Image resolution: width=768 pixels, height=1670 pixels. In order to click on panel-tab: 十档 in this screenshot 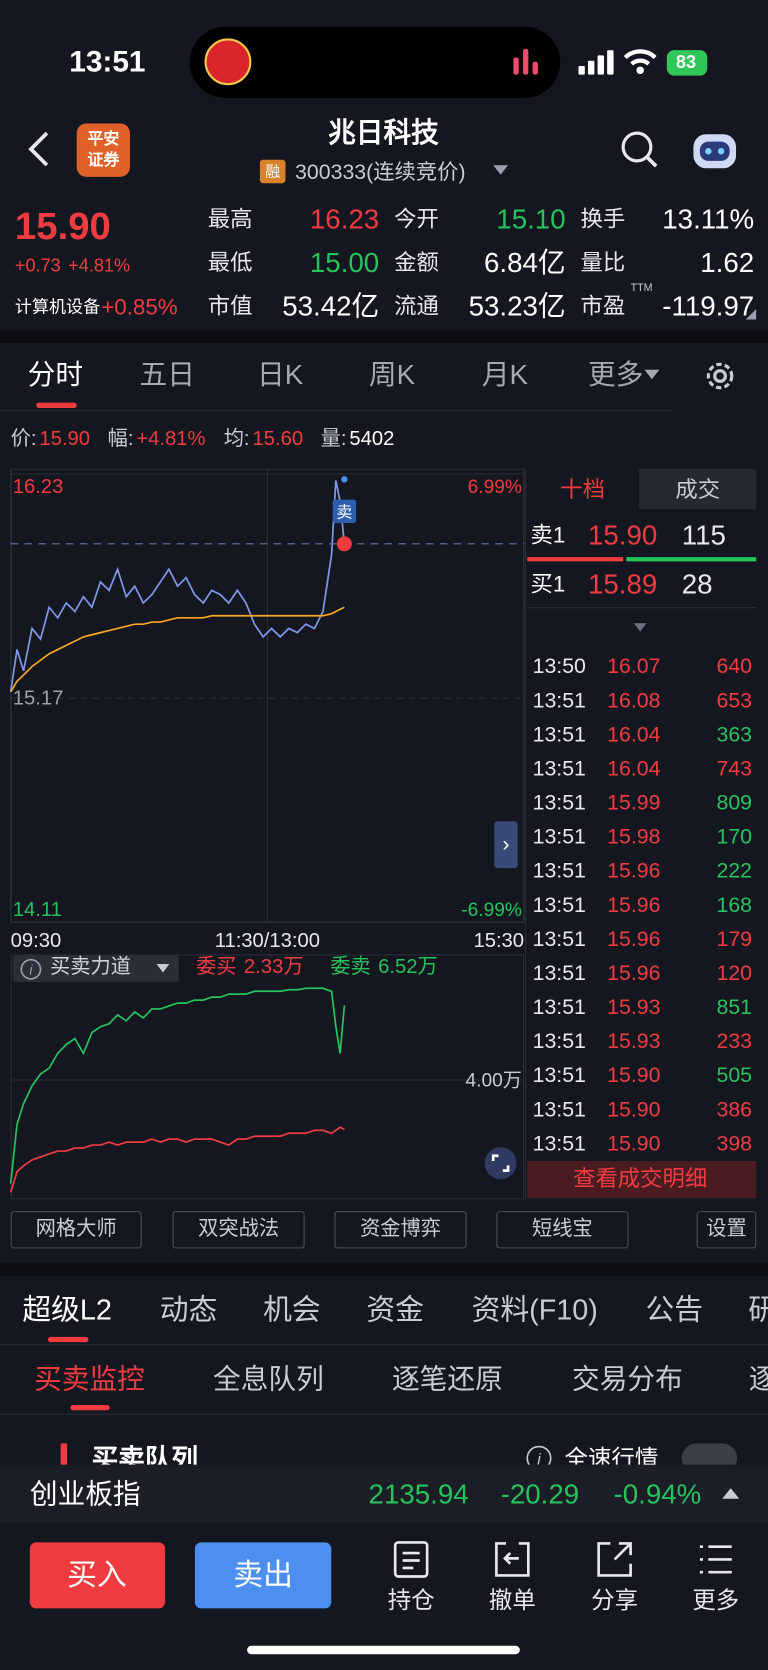, I will do `click(583, 490)`.